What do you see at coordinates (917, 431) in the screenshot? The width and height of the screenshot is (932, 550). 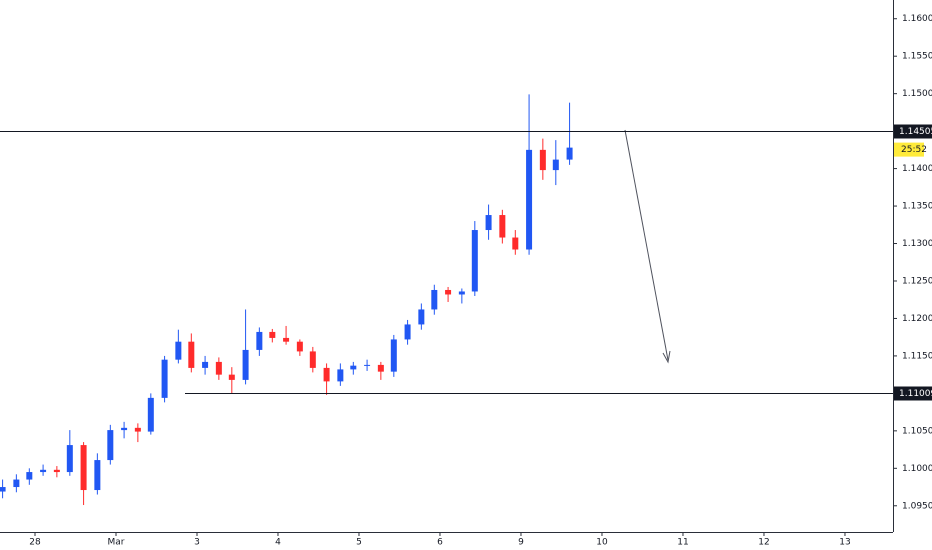 I see `y-tick-label: 1.10500` at bounding box center [917, 431].